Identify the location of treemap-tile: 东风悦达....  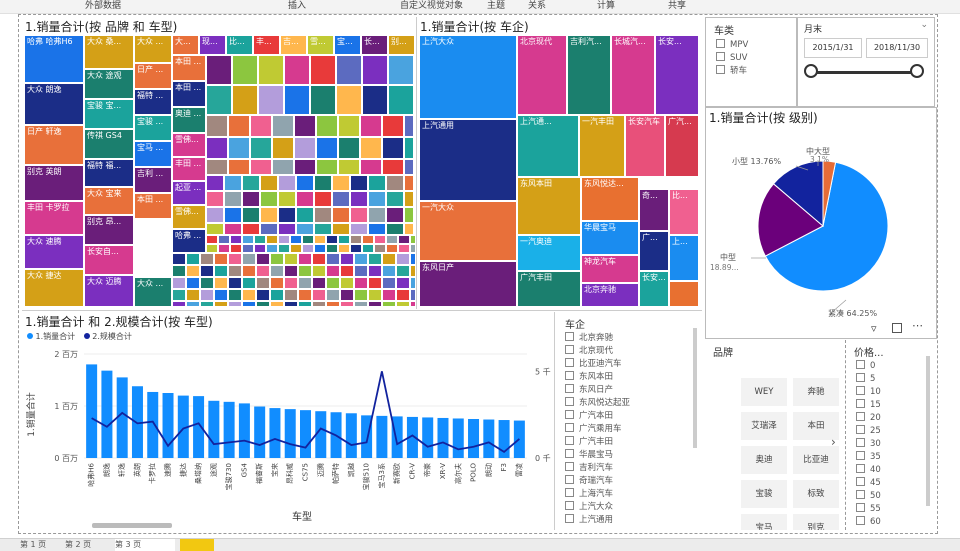
(610, 199).